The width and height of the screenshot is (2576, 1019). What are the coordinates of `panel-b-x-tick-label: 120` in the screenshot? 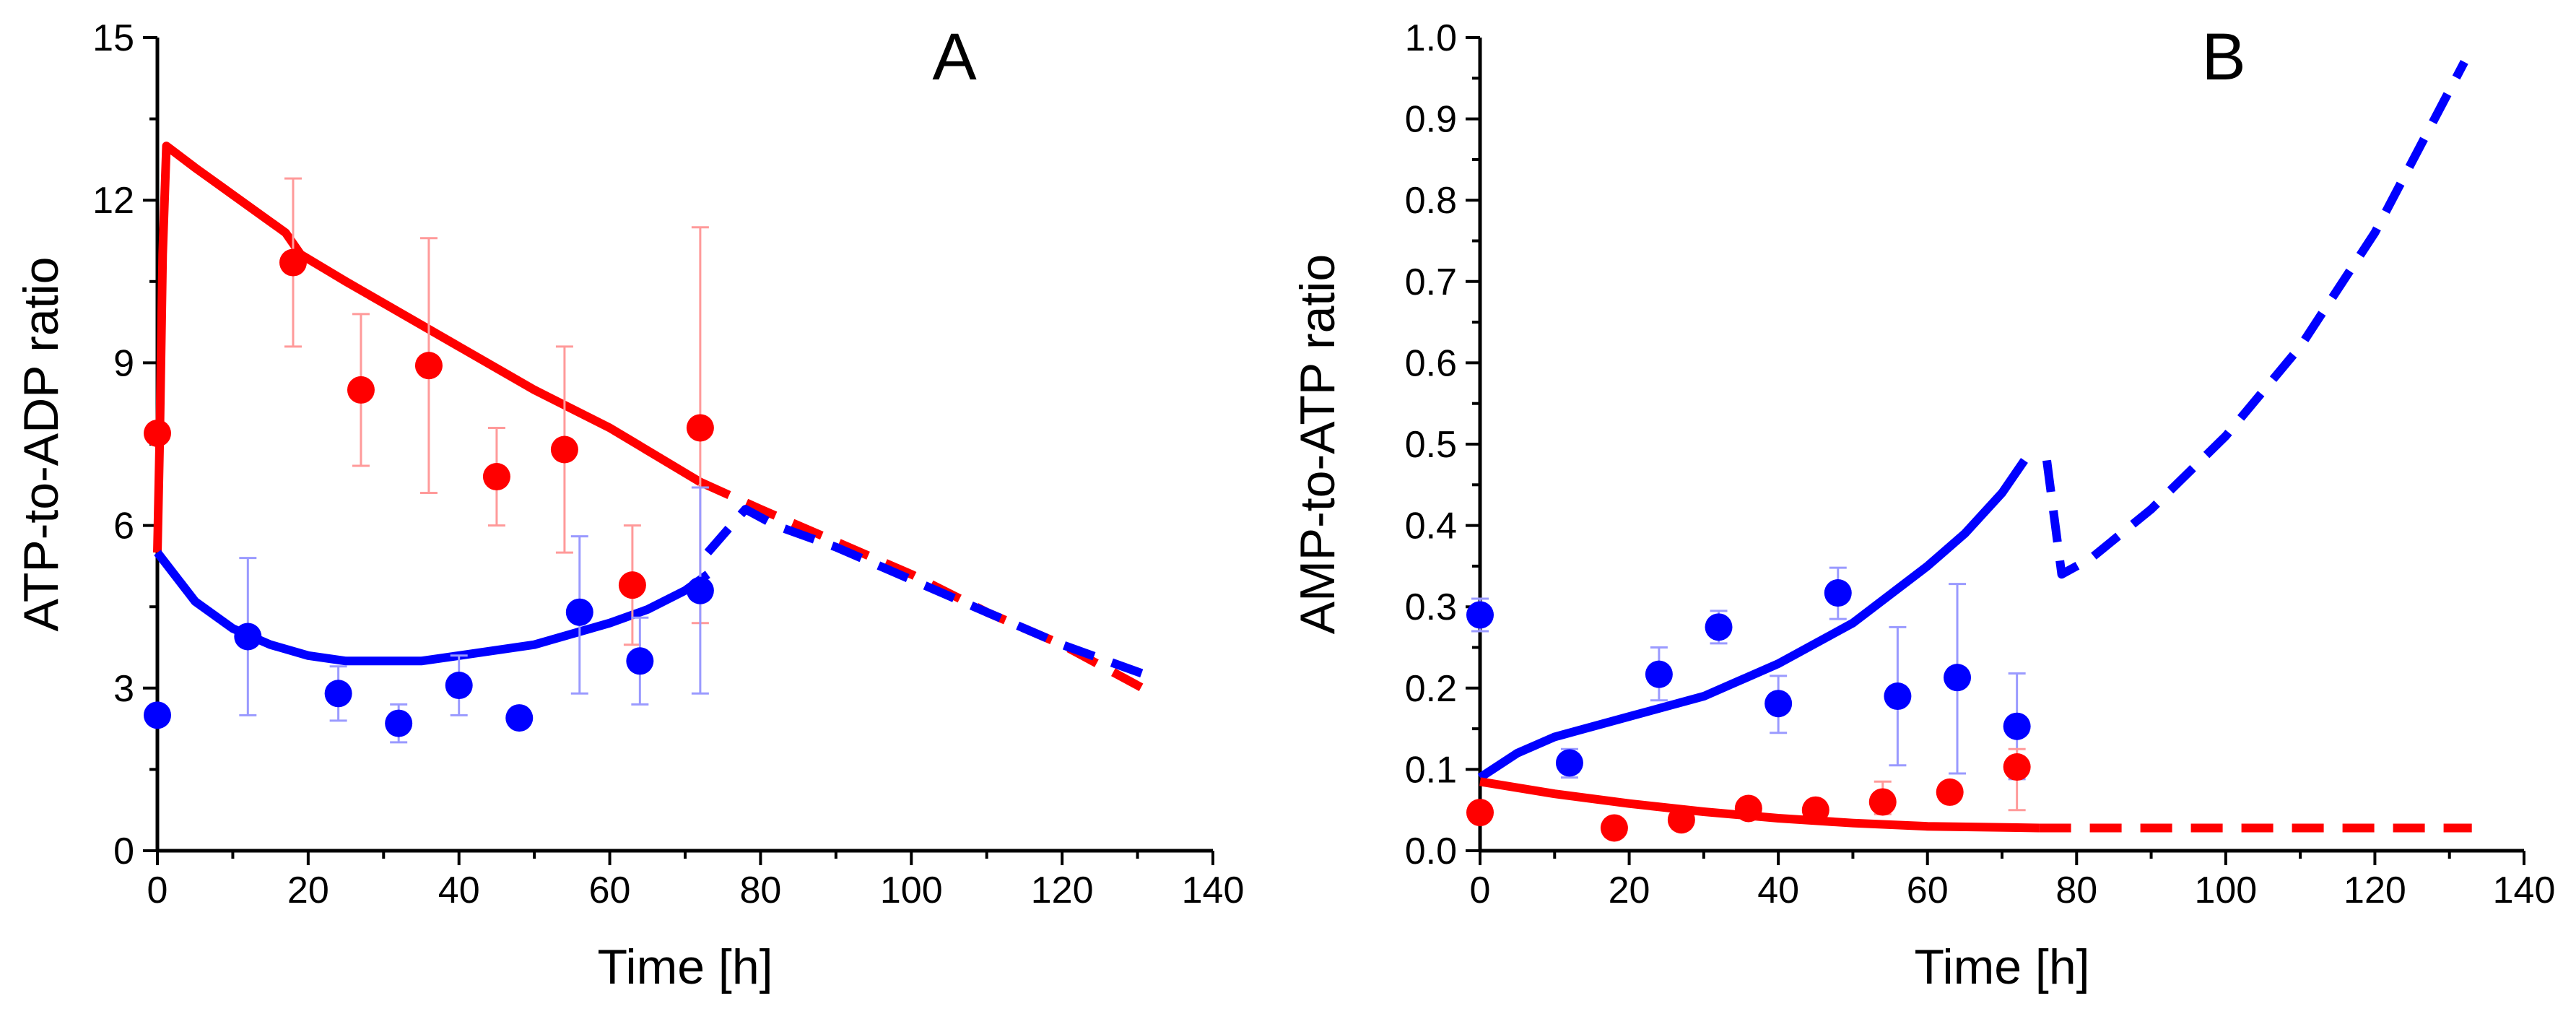 It's located at (2375, 890).